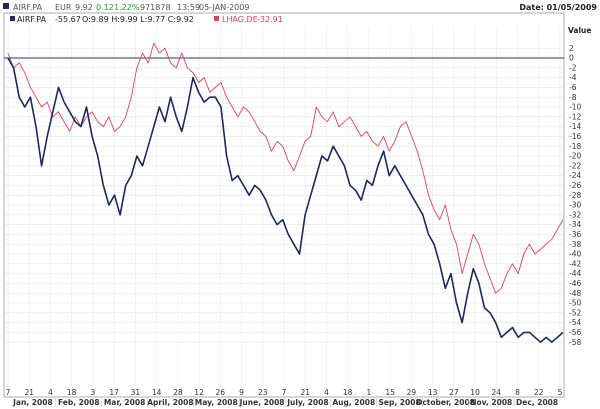  I want to click on y-tick-label: -22, so click(575, 165).